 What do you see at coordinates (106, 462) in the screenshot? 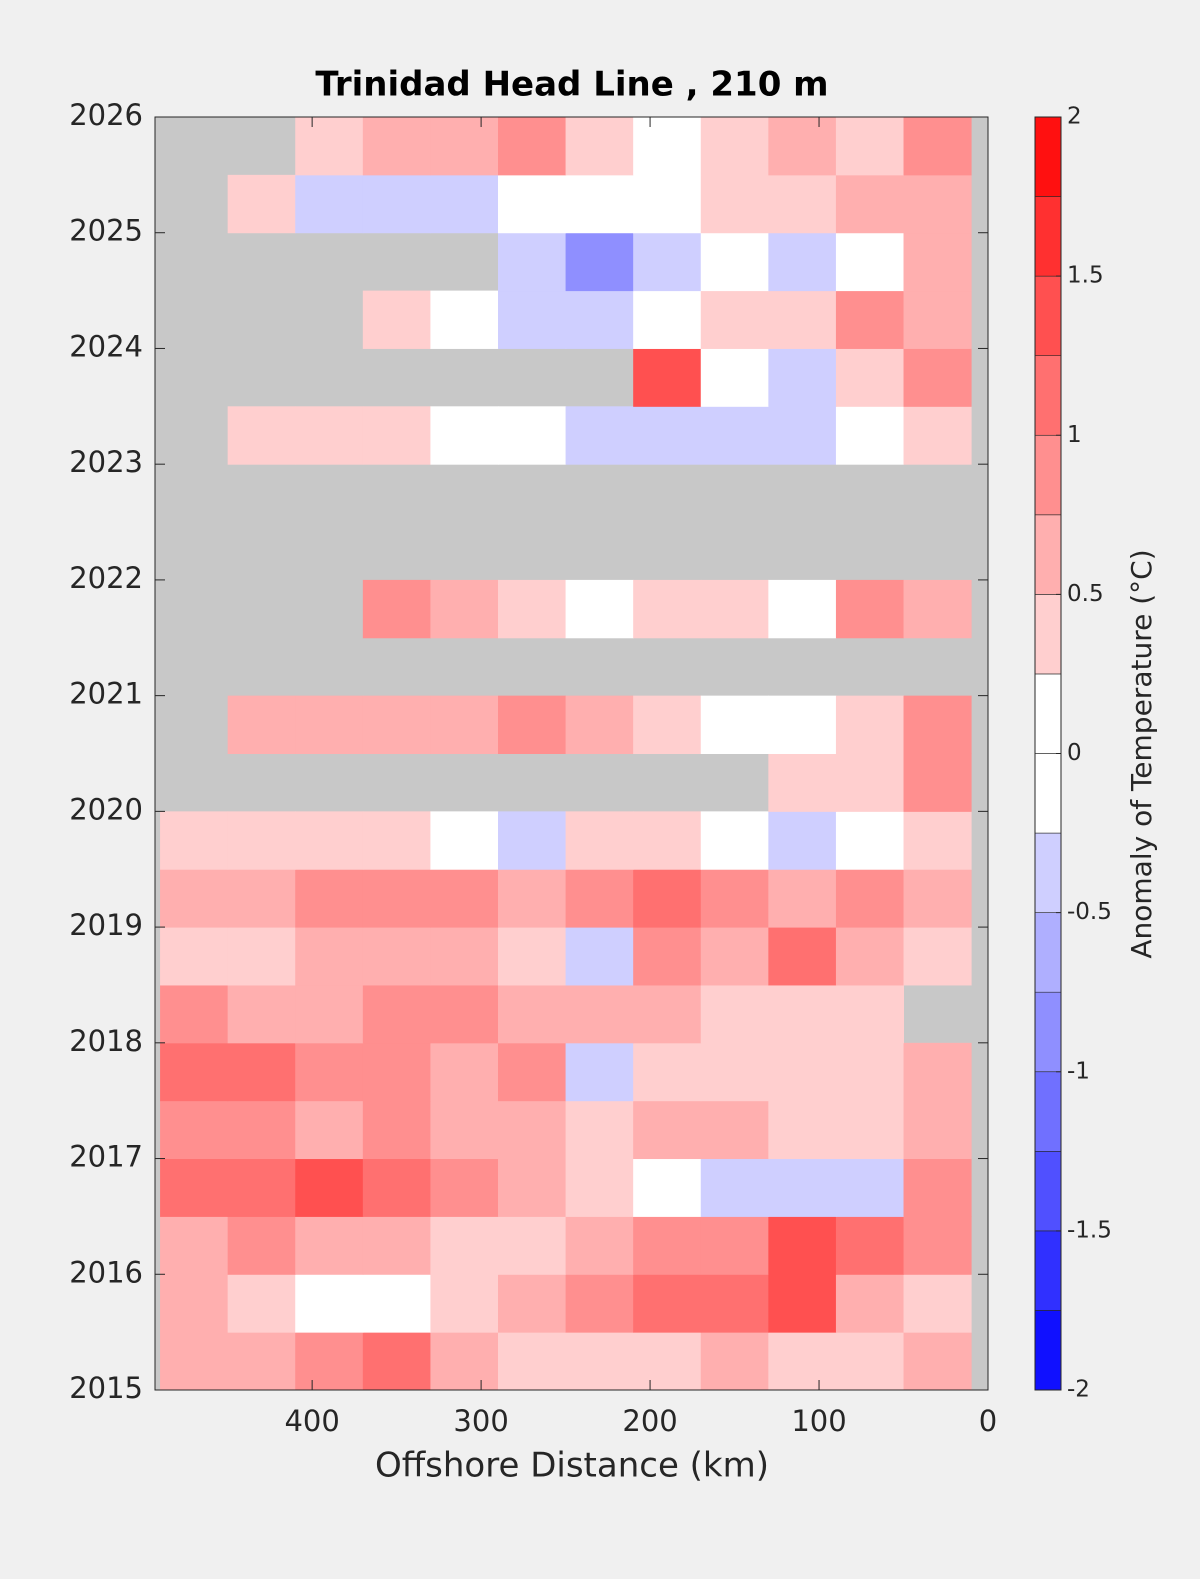
I see `y-tick-label: 2023` at bounding box center [106, 462].